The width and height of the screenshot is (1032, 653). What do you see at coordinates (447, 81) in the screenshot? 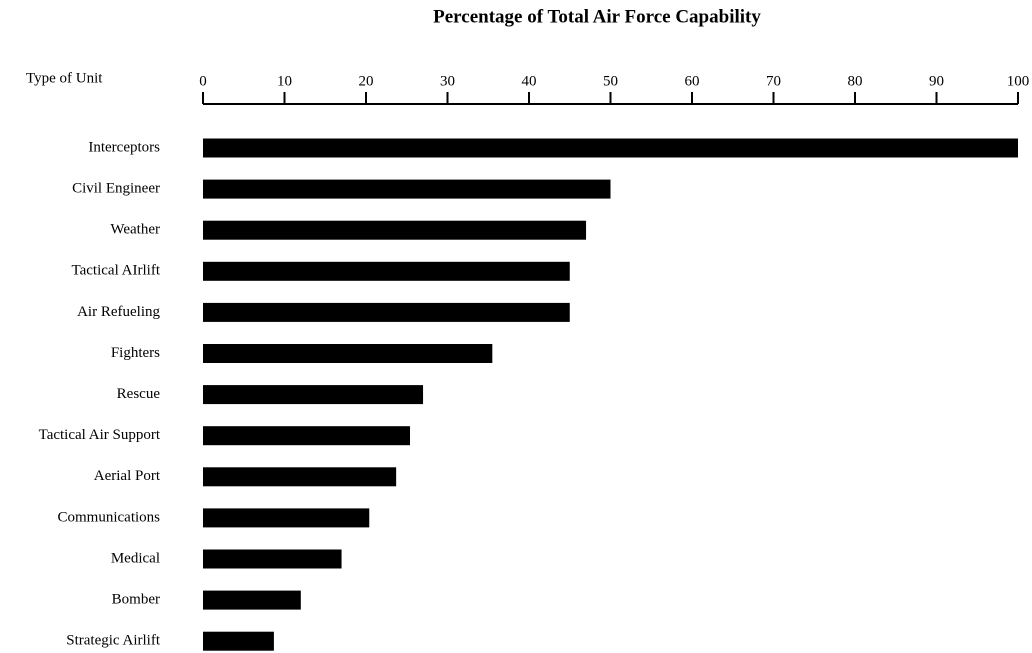
I see `x-tick-label: 30` at bounding box center [447, 81].